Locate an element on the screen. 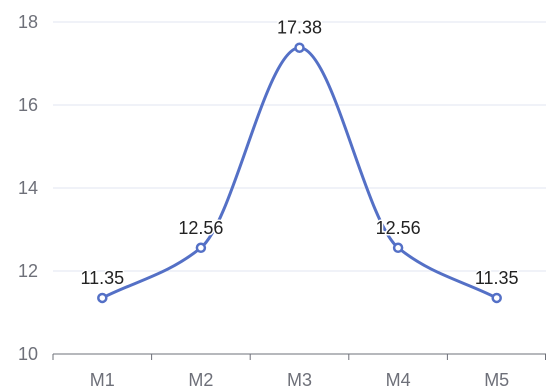  x-tick-label: M5 is located at coordinates (496, 380).